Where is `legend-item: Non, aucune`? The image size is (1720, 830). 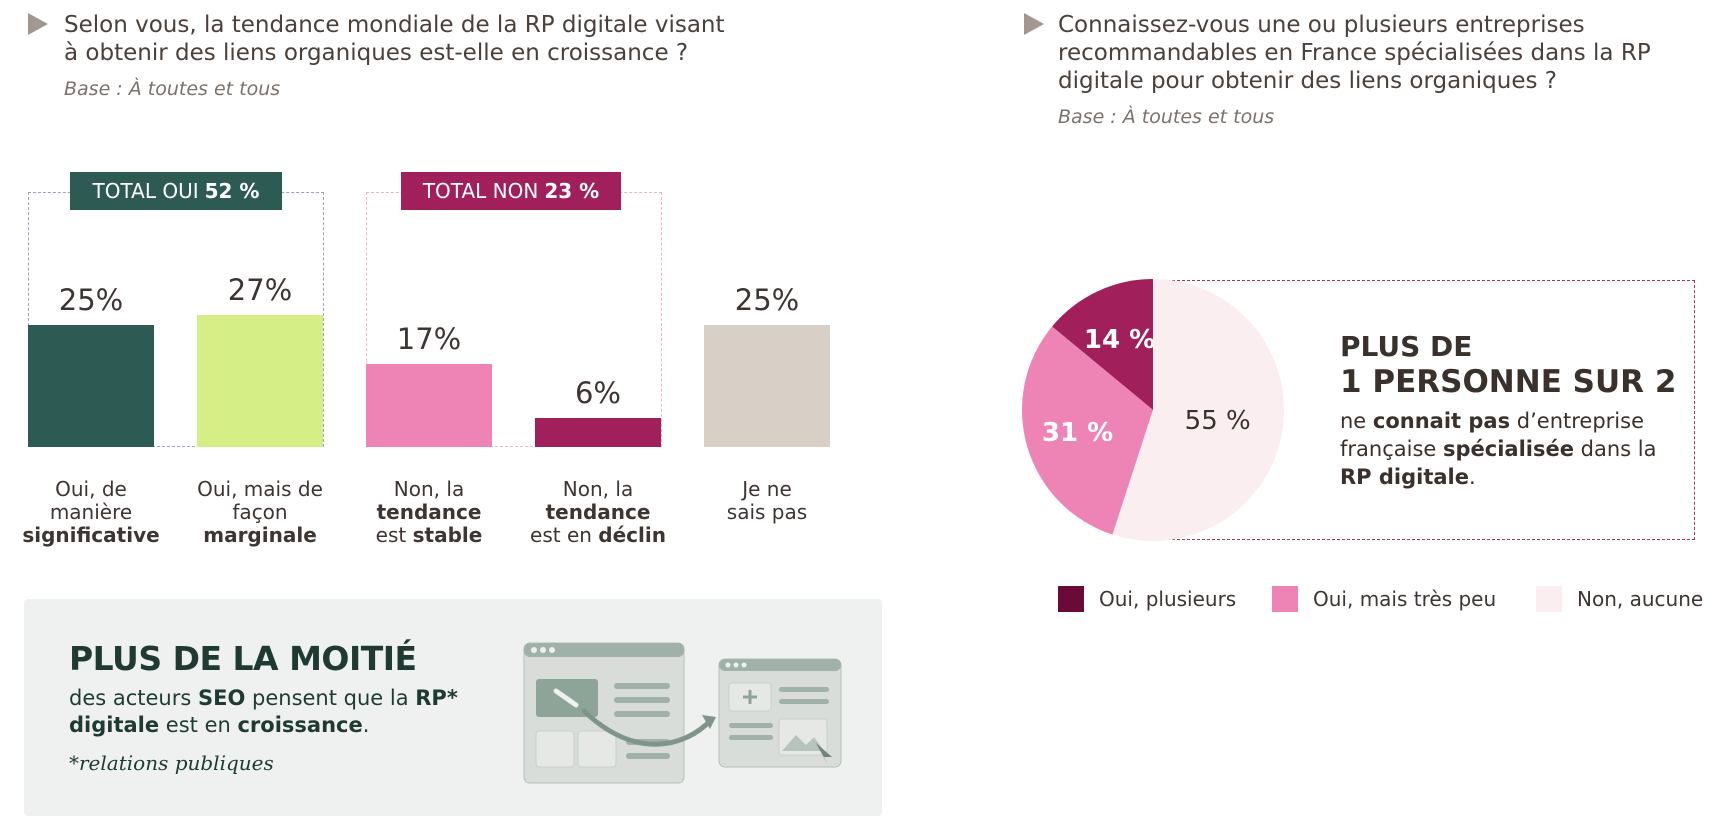 legend-item: Non, aucune is located at coordinates (1619, 599).